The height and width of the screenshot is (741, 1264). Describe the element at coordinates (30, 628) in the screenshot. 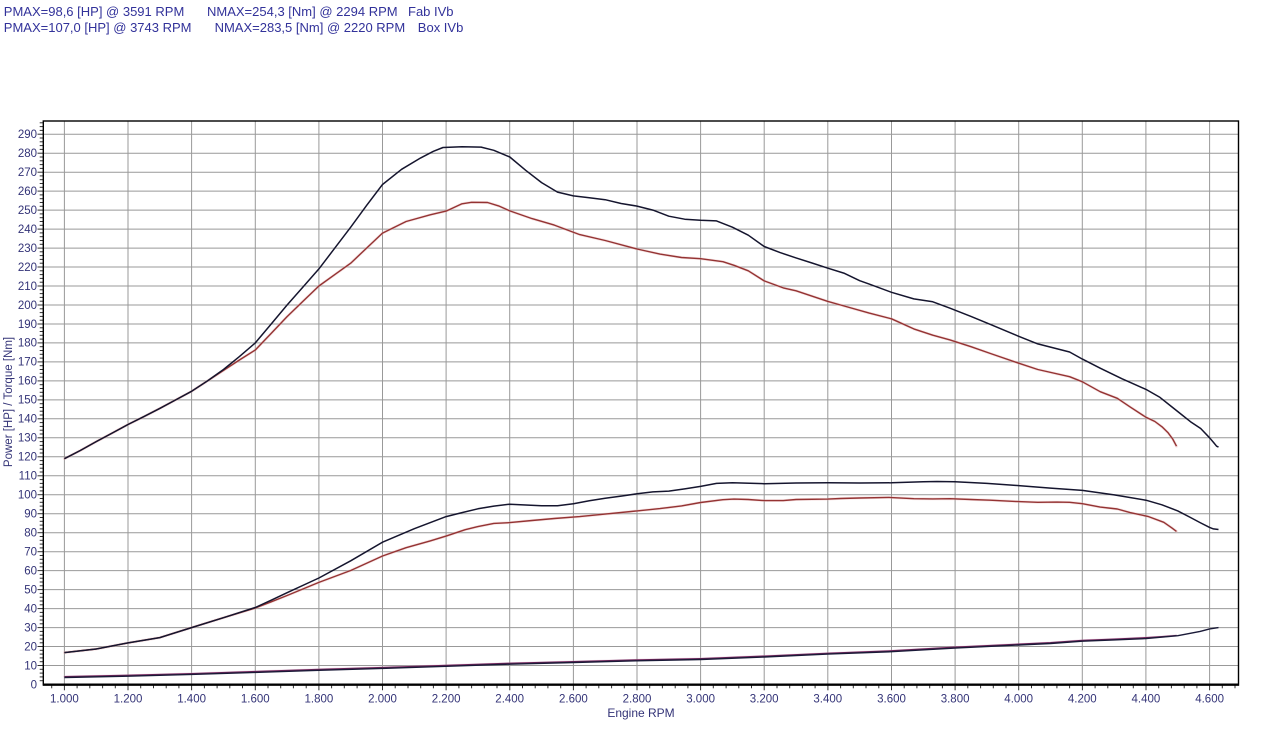

I see `svg-text: 30` at that location.